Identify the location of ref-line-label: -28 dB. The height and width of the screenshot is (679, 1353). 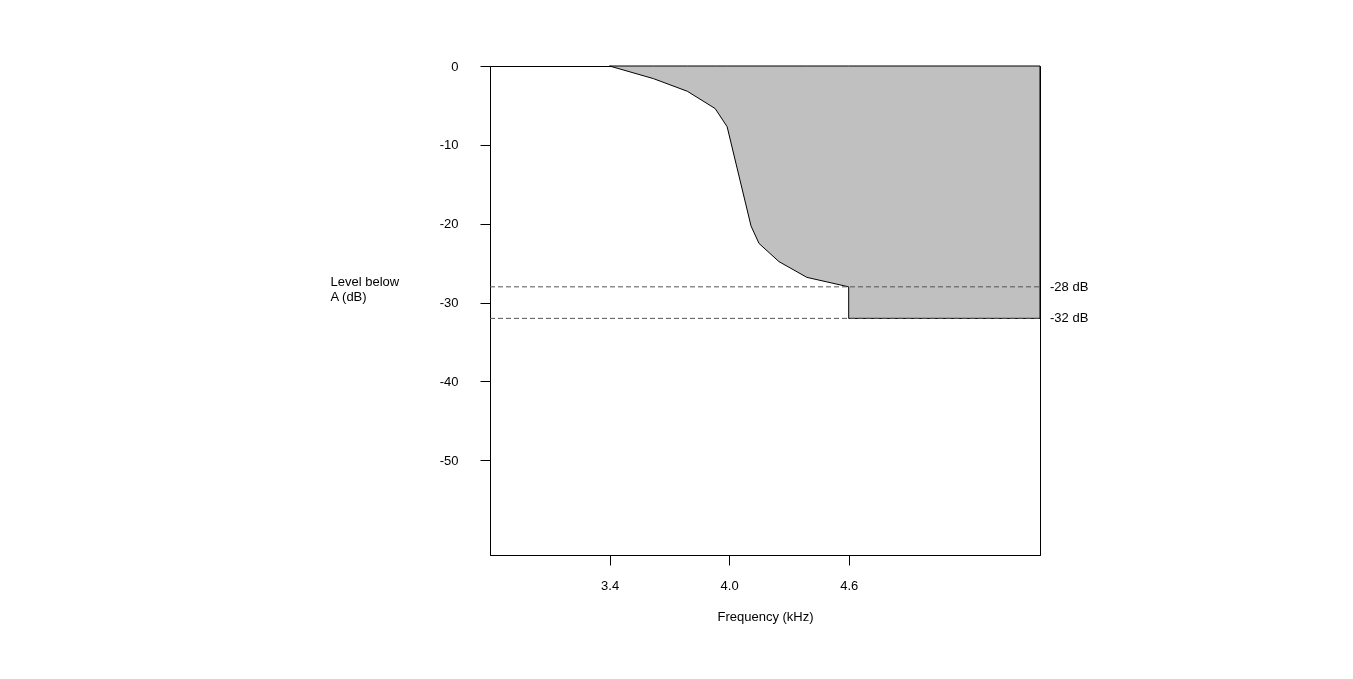
(1069, 286).